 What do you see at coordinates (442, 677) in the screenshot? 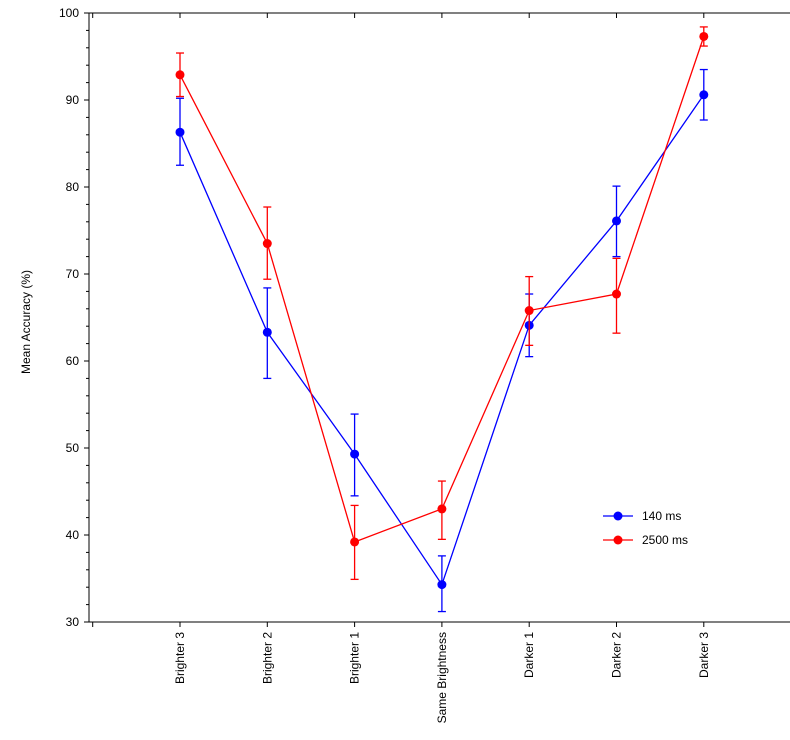
I see `x-tick-label: Same Brightness` at bounding box center [442, 677].